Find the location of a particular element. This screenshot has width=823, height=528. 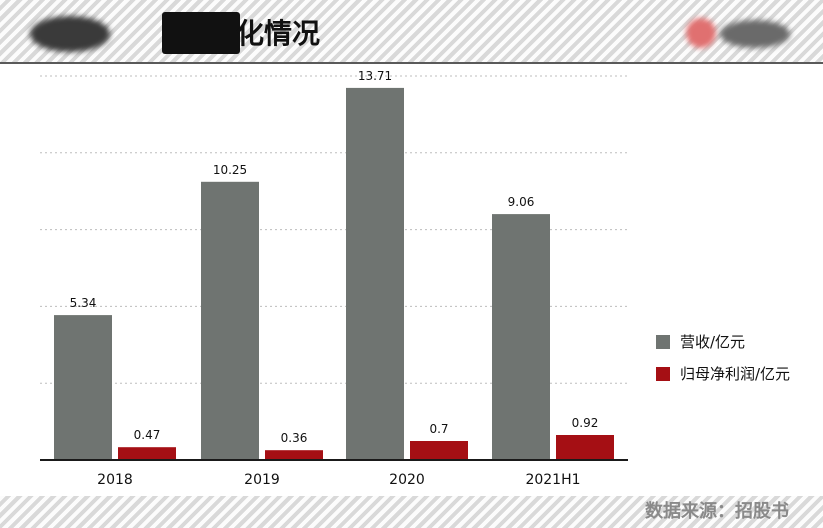

x-axis: 2018 2019 2020 2021H1 is located at coordinates (334, 473).